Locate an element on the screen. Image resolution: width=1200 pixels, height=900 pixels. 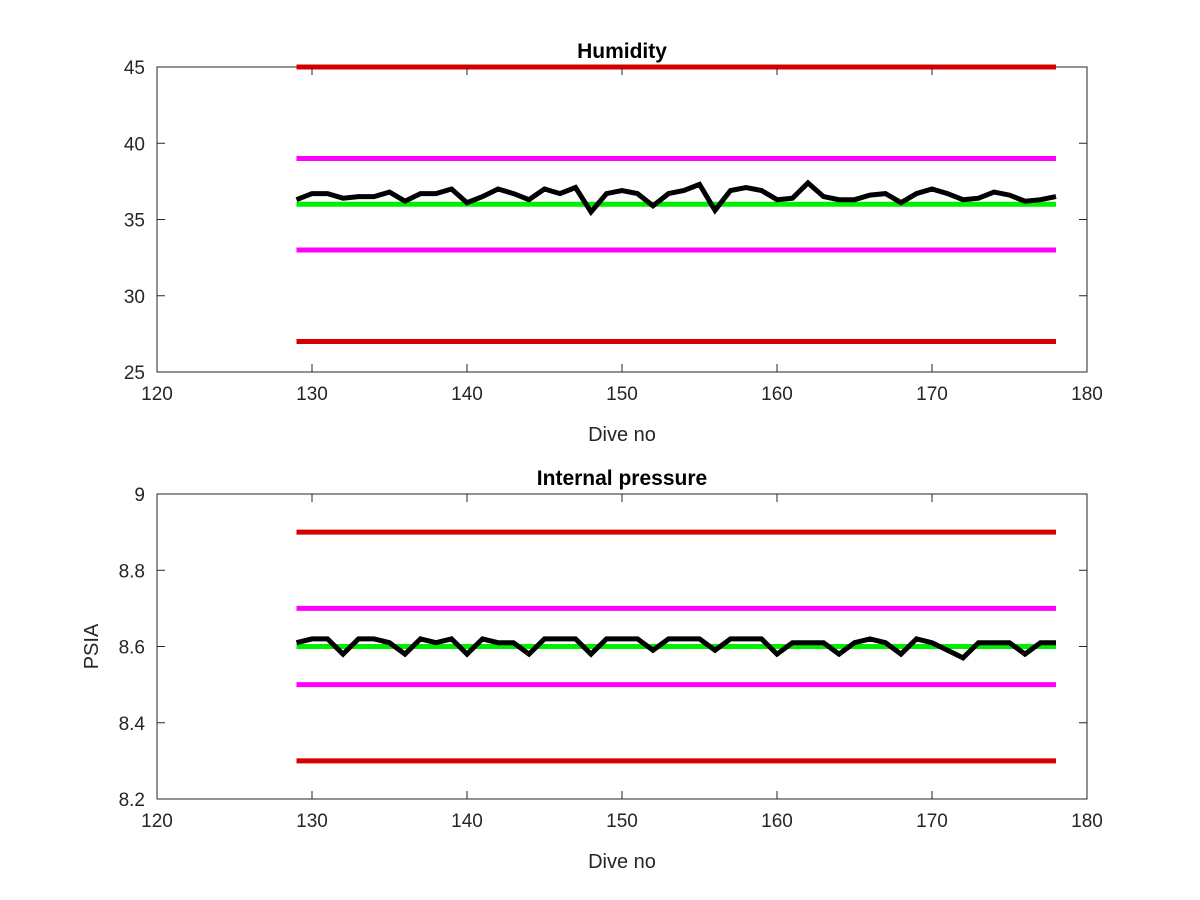
humidity-x-tick-label: 170 is located at coordinates (932, 394).